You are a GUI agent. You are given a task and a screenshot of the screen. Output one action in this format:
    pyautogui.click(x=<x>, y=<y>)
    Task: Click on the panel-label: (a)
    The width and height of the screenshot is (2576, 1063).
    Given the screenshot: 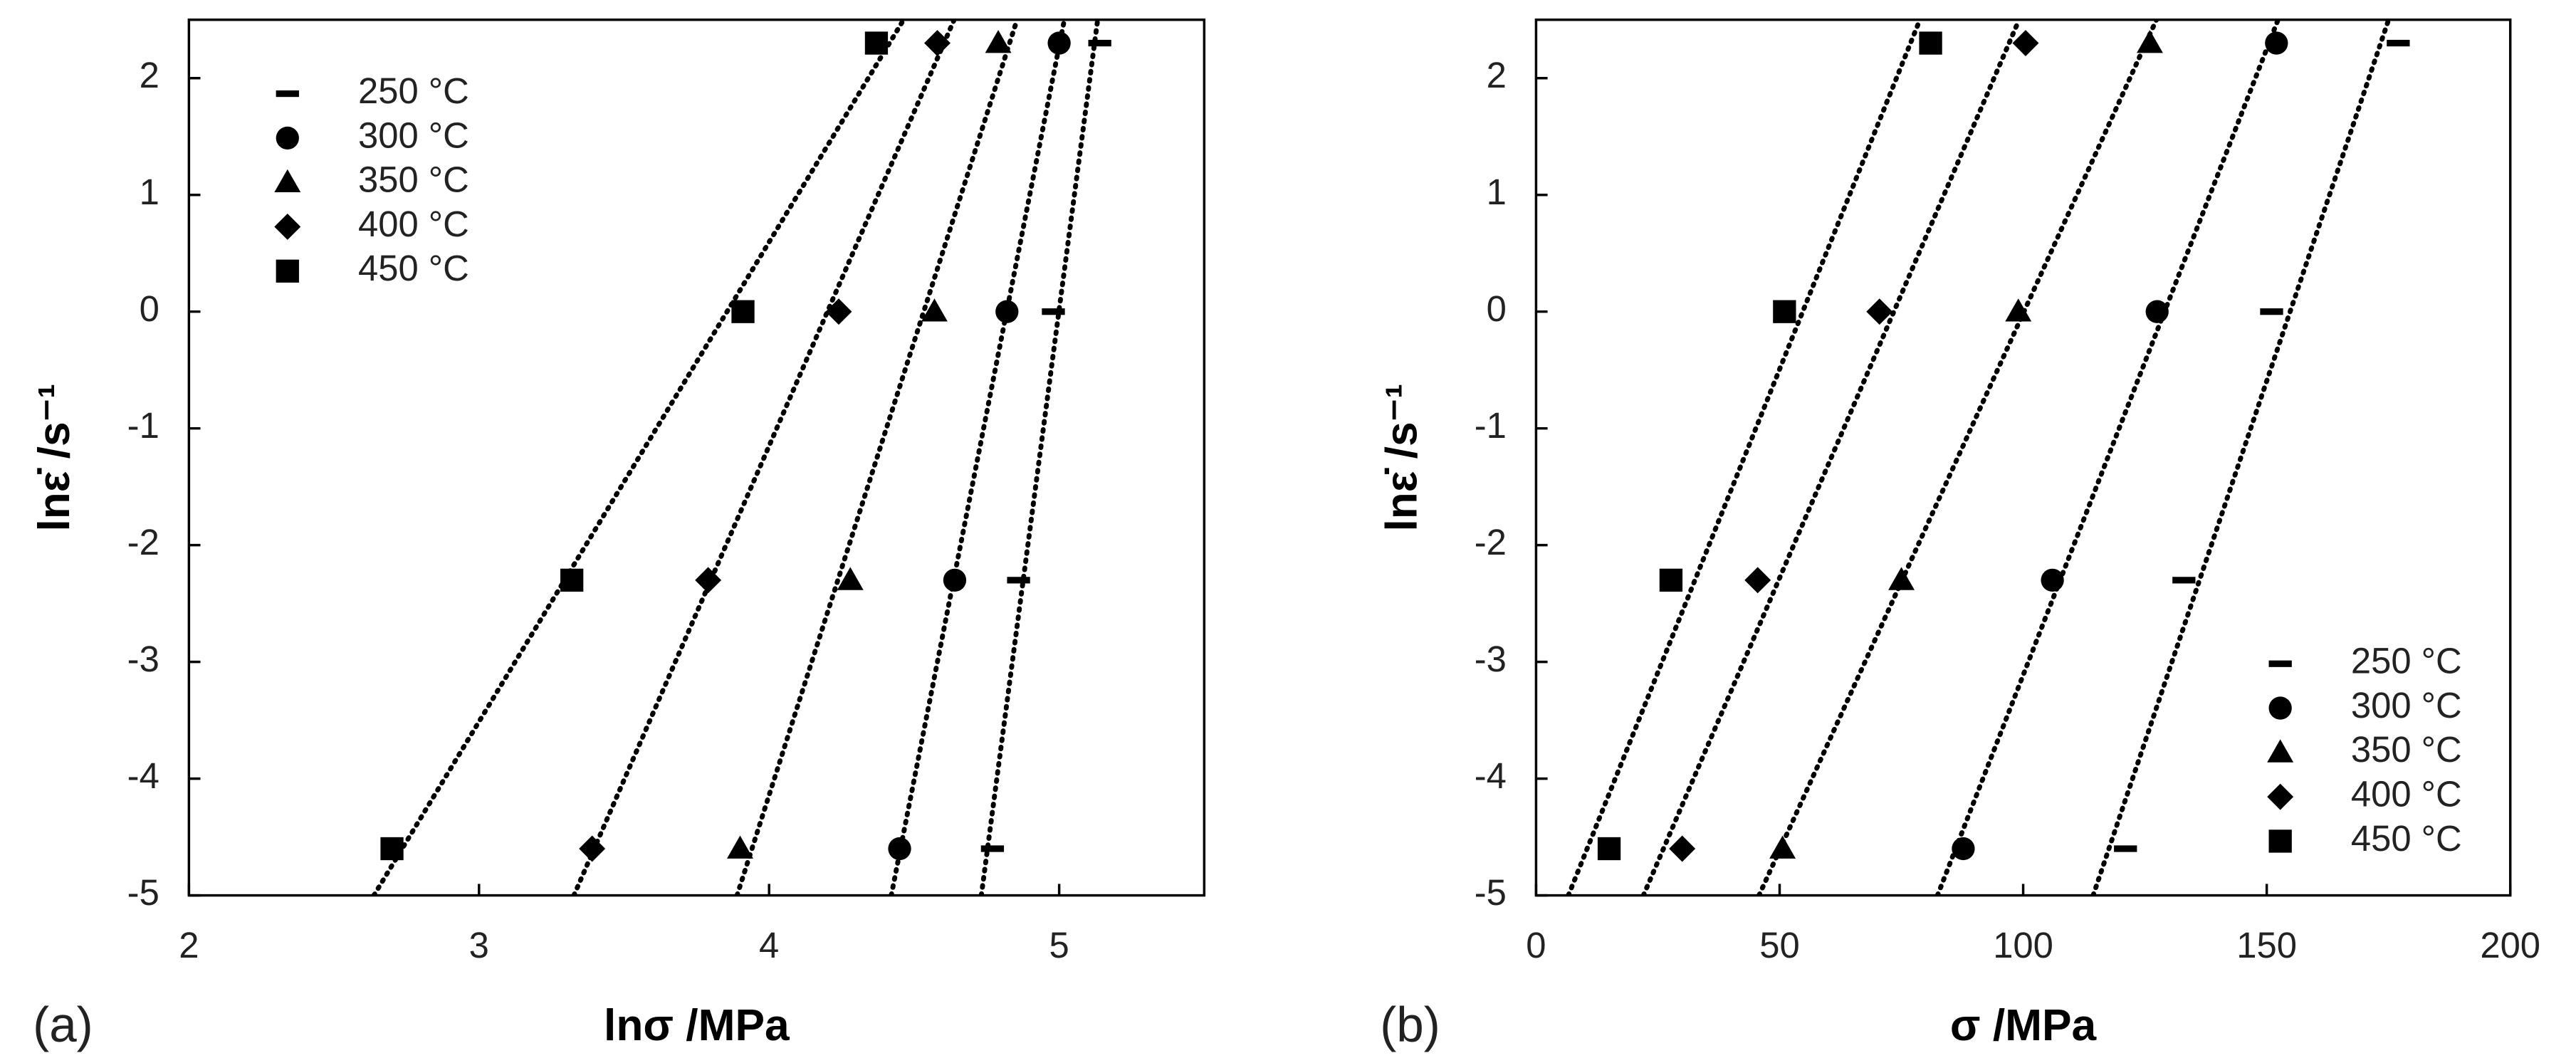 What is the action you would take?
    pyautogui.click(x=63, y=1024)
    